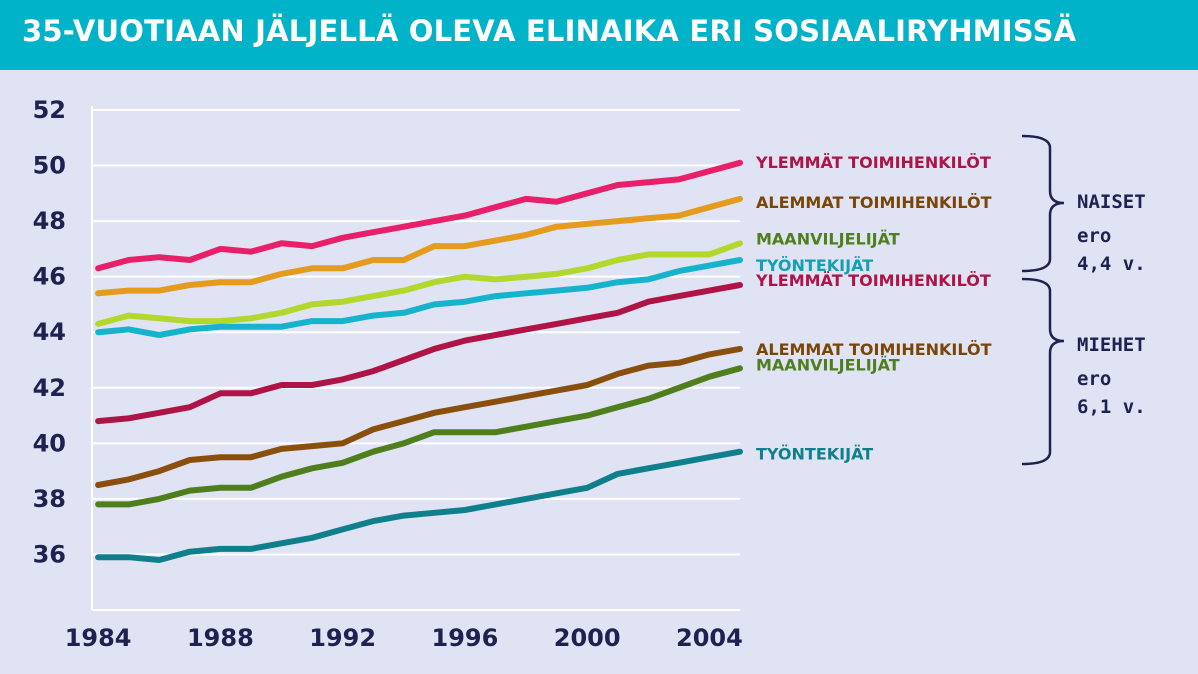 The width and height of the screenshot is (1198, 674). I want to click on group-note-value: 6,1 v., so click(1111, 407).